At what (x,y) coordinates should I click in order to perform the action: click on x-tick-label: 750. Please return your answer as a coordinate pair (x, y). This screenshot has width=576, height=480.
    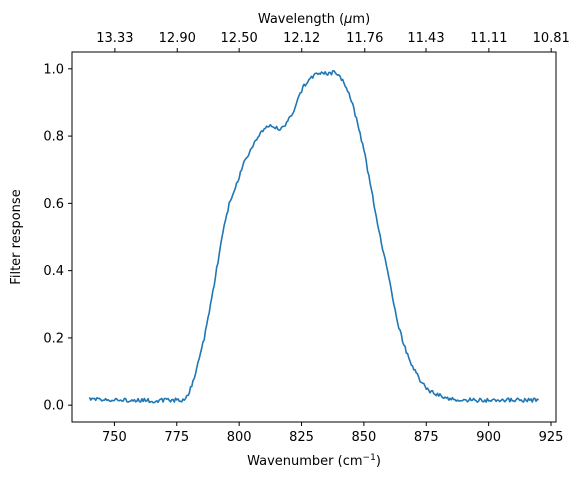
    Looking at the image, I should click on (114, 437).